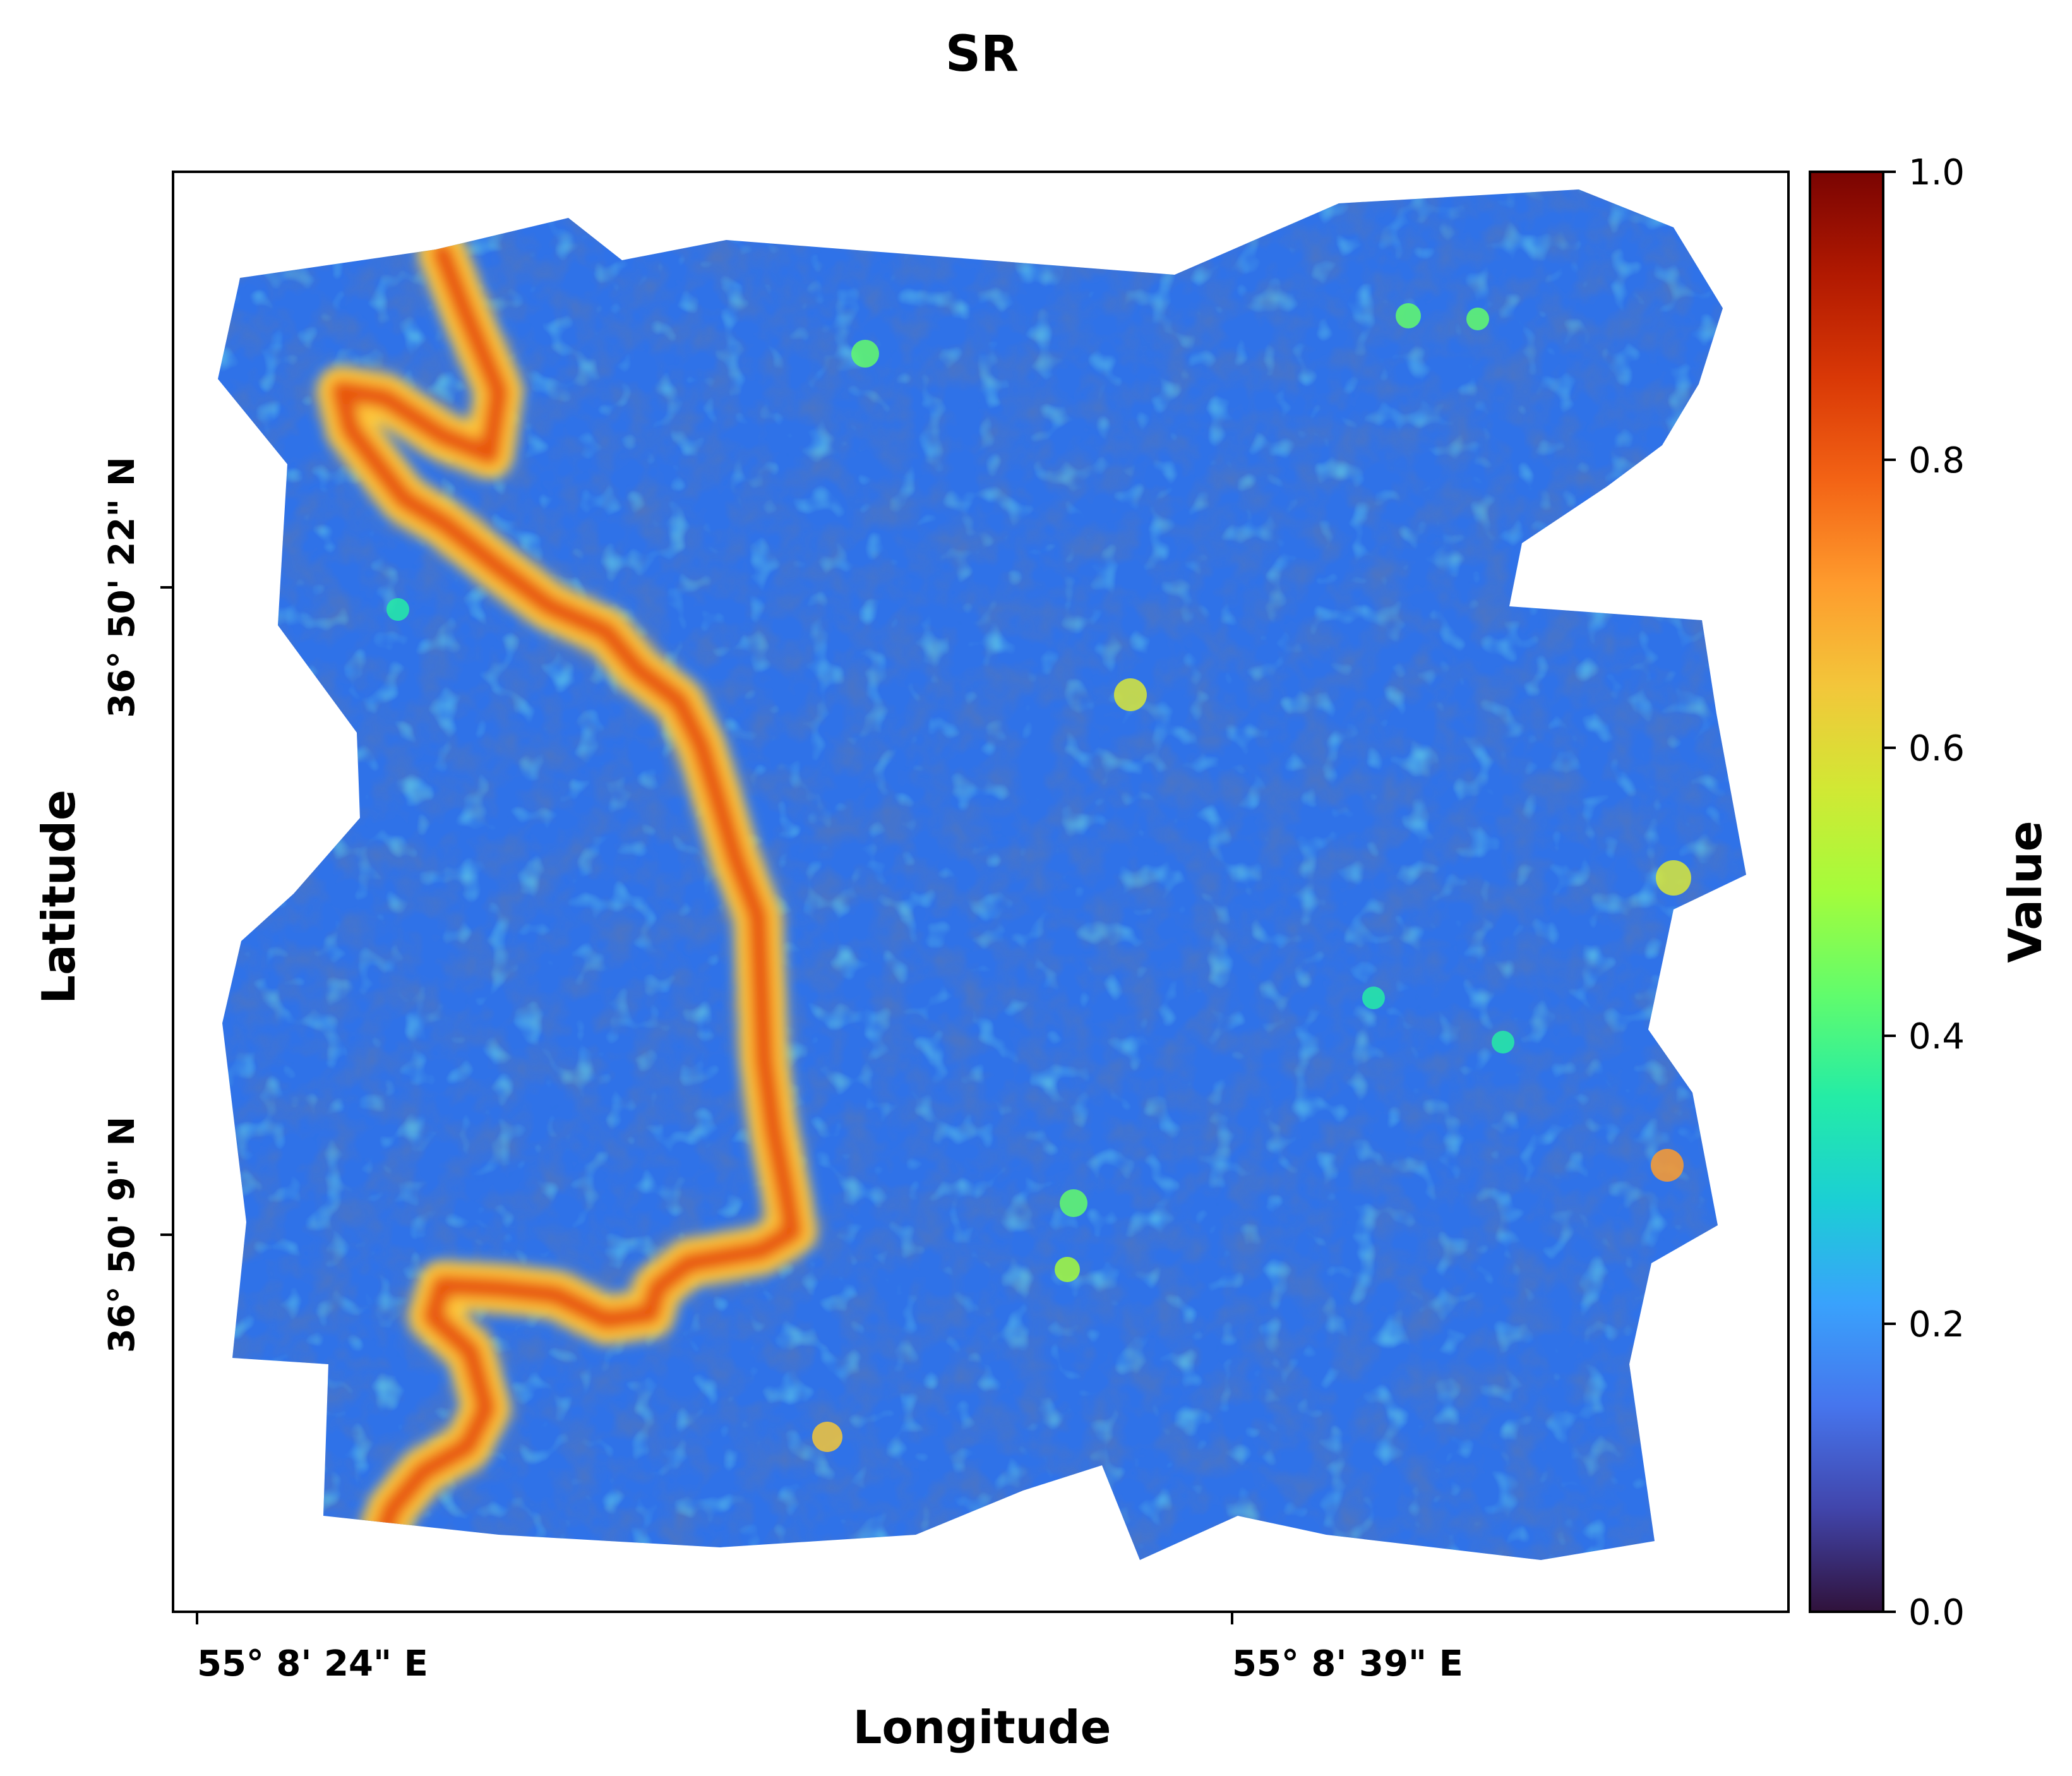  What do you see at coordinates (122, 1235) in the screenshot?
I see `y-tick-label-2: 36° 50' 9" N` at bounding box center [122, 1235].